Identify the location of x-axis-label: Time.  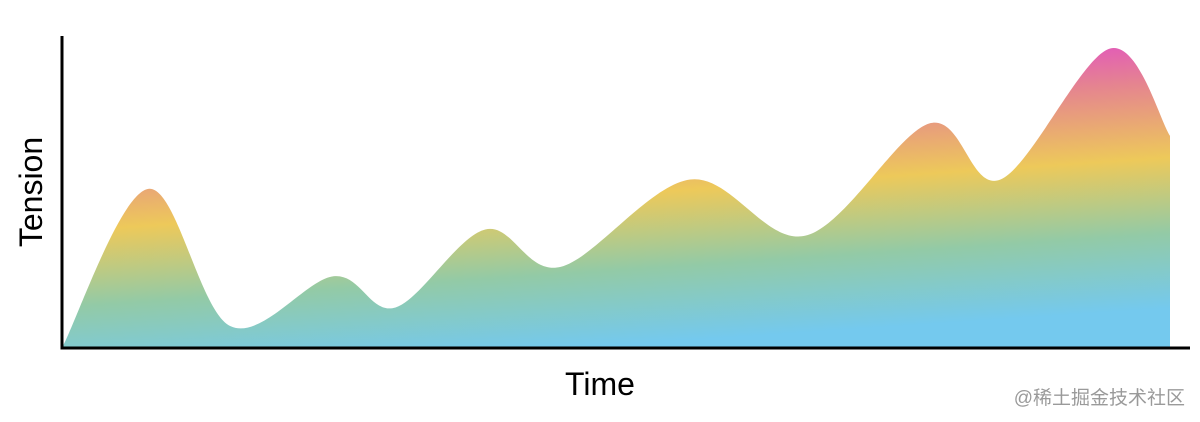
(600, 384).